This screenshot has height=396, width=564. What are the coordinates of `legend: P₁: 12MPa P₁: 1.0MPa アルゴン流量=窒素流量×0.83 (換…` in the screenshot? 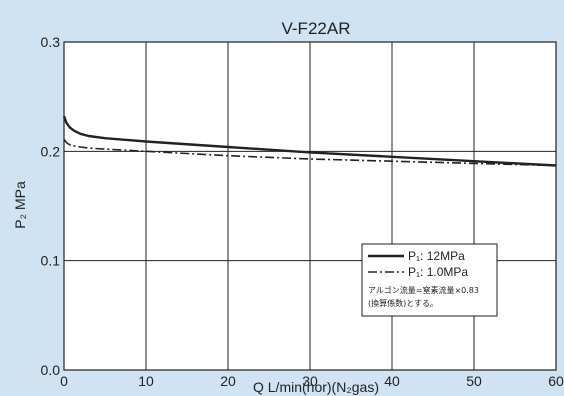 It's located at (429, 280).